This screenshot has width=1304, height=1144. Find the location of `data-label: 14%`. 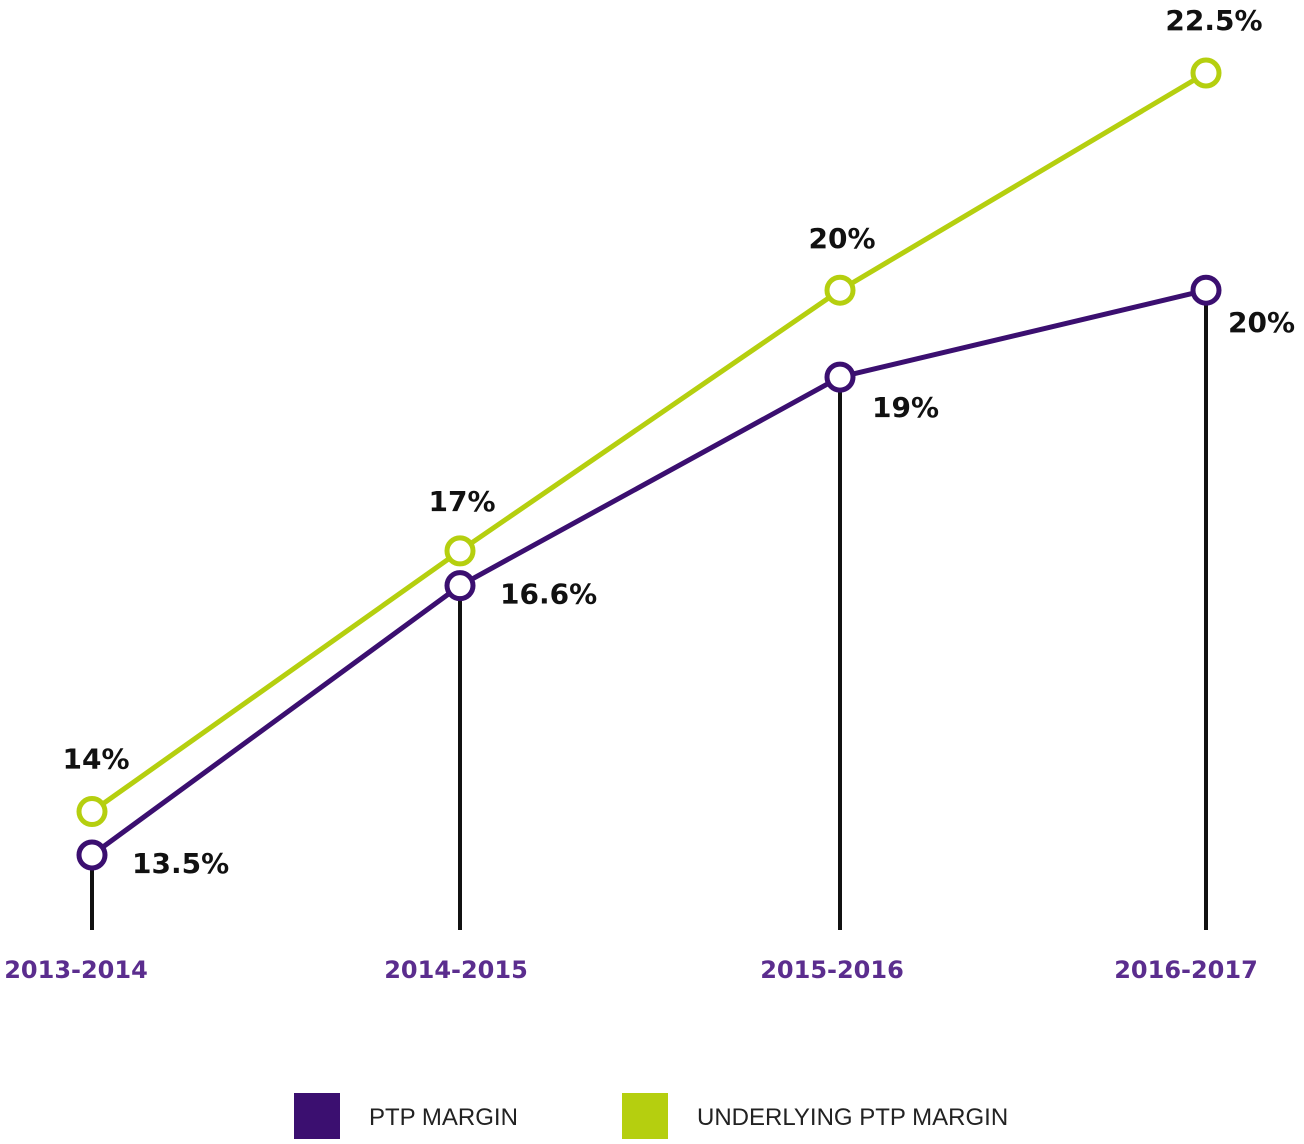

data-label: 14% is located at coordinates (95, 759).